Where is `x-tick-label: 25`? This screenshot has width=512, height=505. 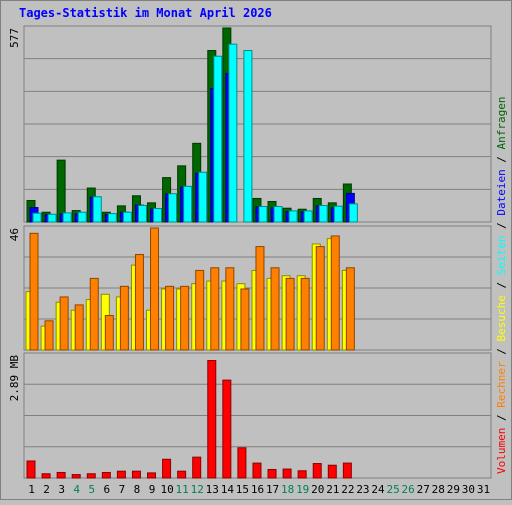 x-tick-label: 25 is located at coordinates (392, 489).